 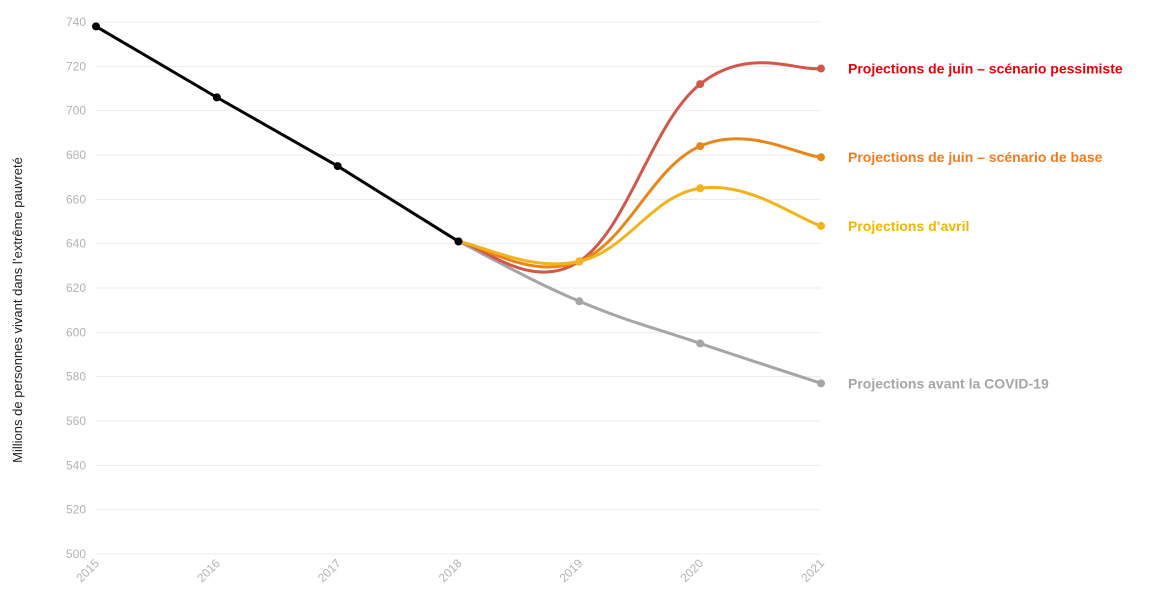 I want to click on y-tick-label: 700, so click(x=76, y=111).